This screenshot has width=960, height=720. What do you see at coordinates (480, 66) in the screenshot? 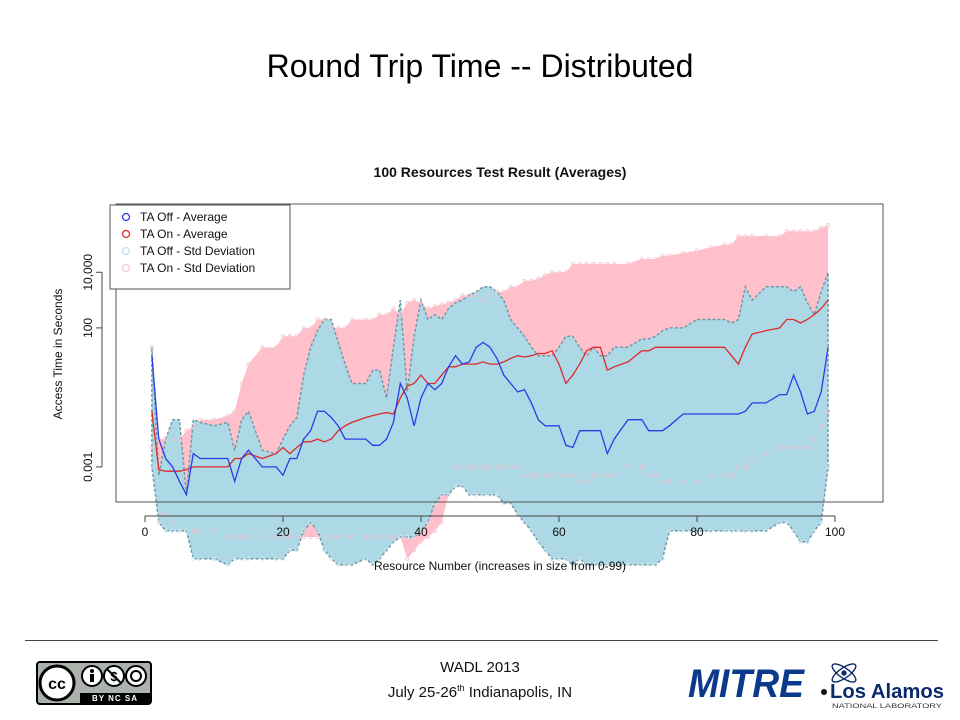
I see `slide-title: Round Trip Time -- Distributed` at bounding box center [480, 66].